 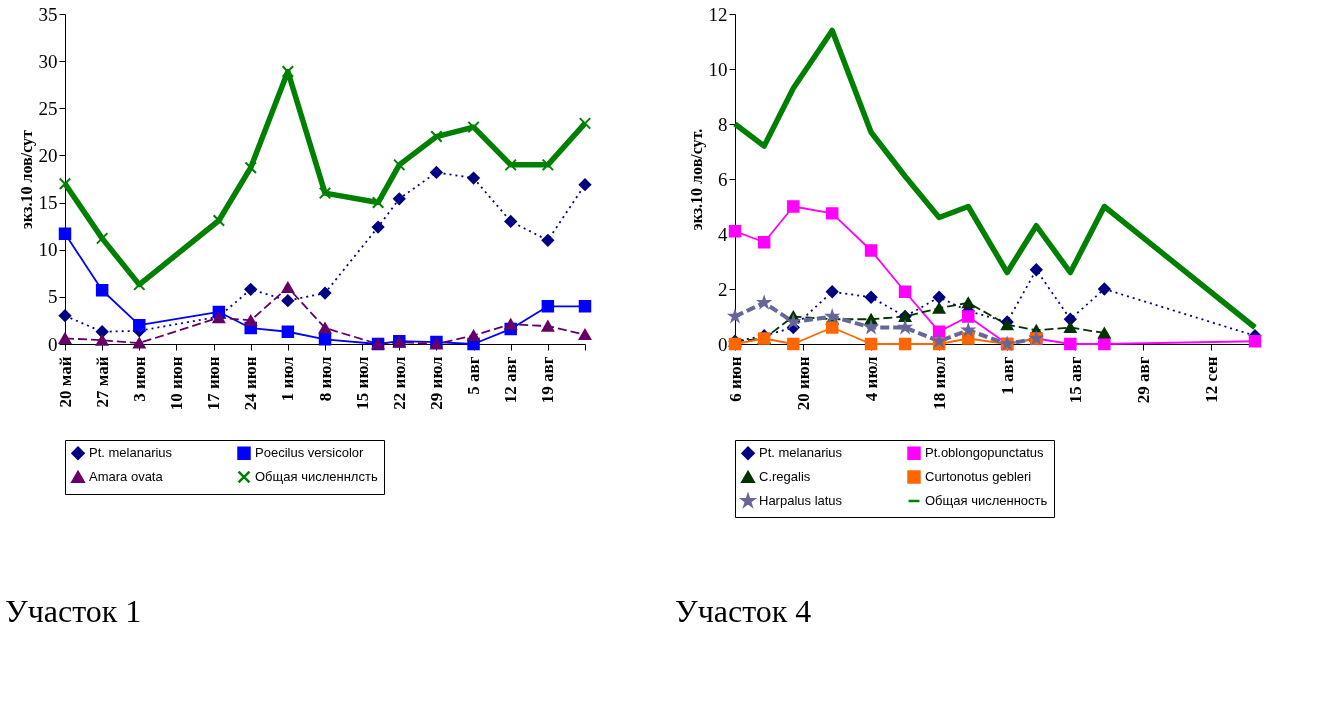 I want to click on x-tick-label: 12 авг, so click(x=511, y=380).